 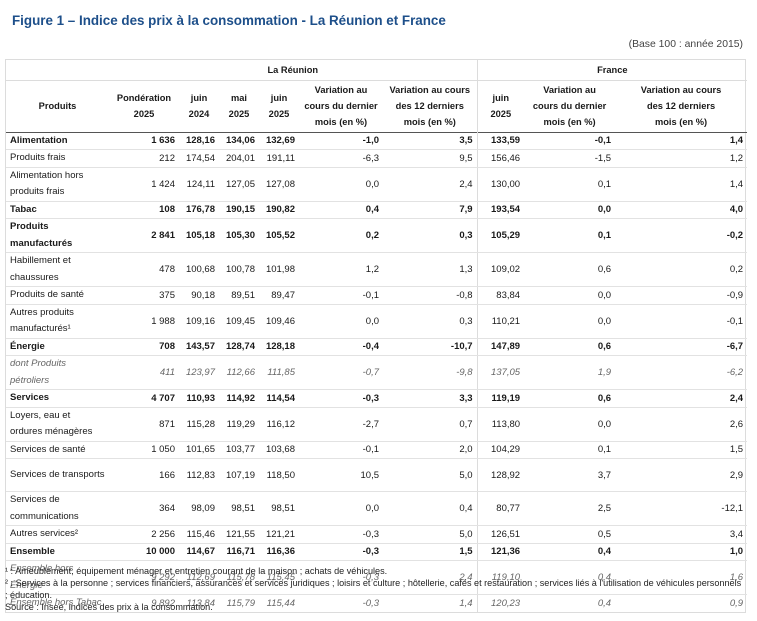 I want to click on table-cell: 3,3, so click(x=430, y=398).